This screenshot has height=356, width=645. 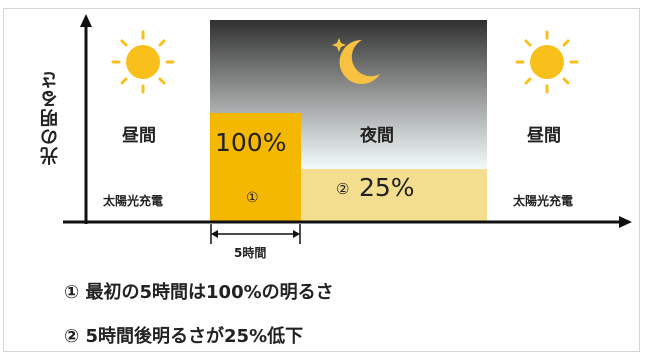 I want to click on duration-bracket, so click(x=255, y=234).